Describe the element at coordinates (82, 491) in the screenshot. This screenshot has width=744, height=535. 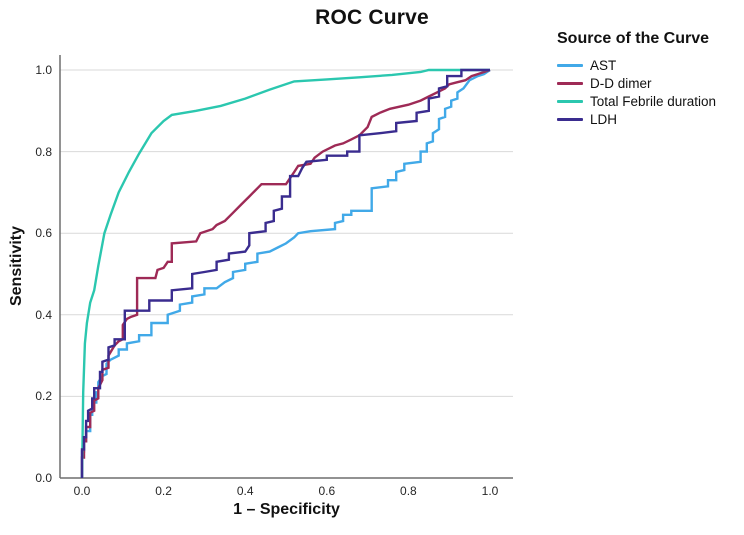
I see `x-tick-label-0.0: 0.0` at that location.